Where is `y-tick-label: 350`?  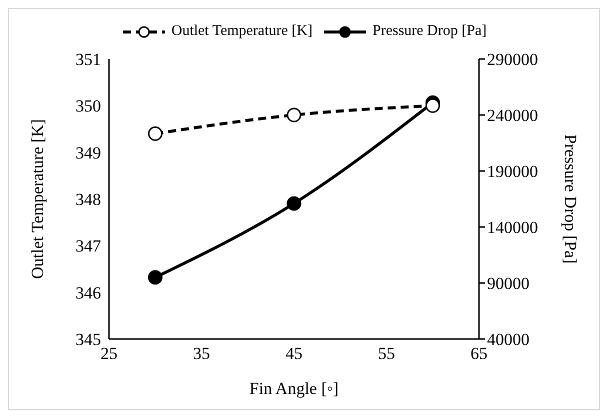 y-tick-label: 350 is located at coordinates (88, 106).